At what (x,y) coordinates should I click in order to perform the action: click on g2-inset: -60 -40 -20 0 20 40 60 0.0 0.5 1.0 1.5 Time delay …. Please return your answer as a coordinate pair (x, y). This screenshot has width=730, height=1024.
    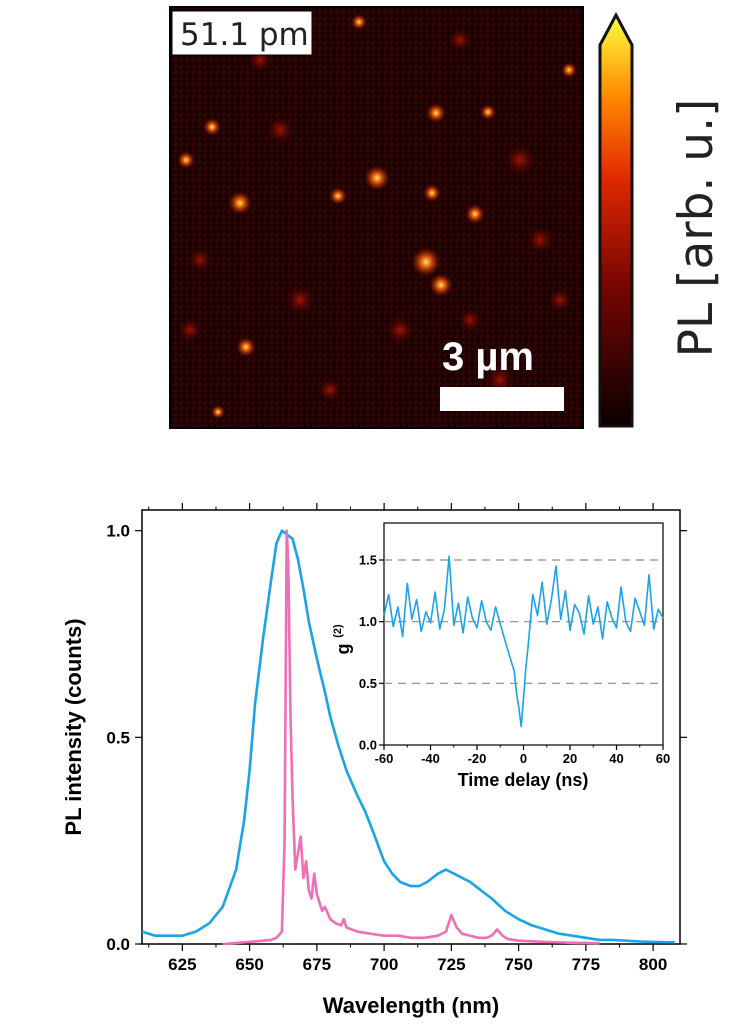
    Looking at the image, I should click on (501, 656).